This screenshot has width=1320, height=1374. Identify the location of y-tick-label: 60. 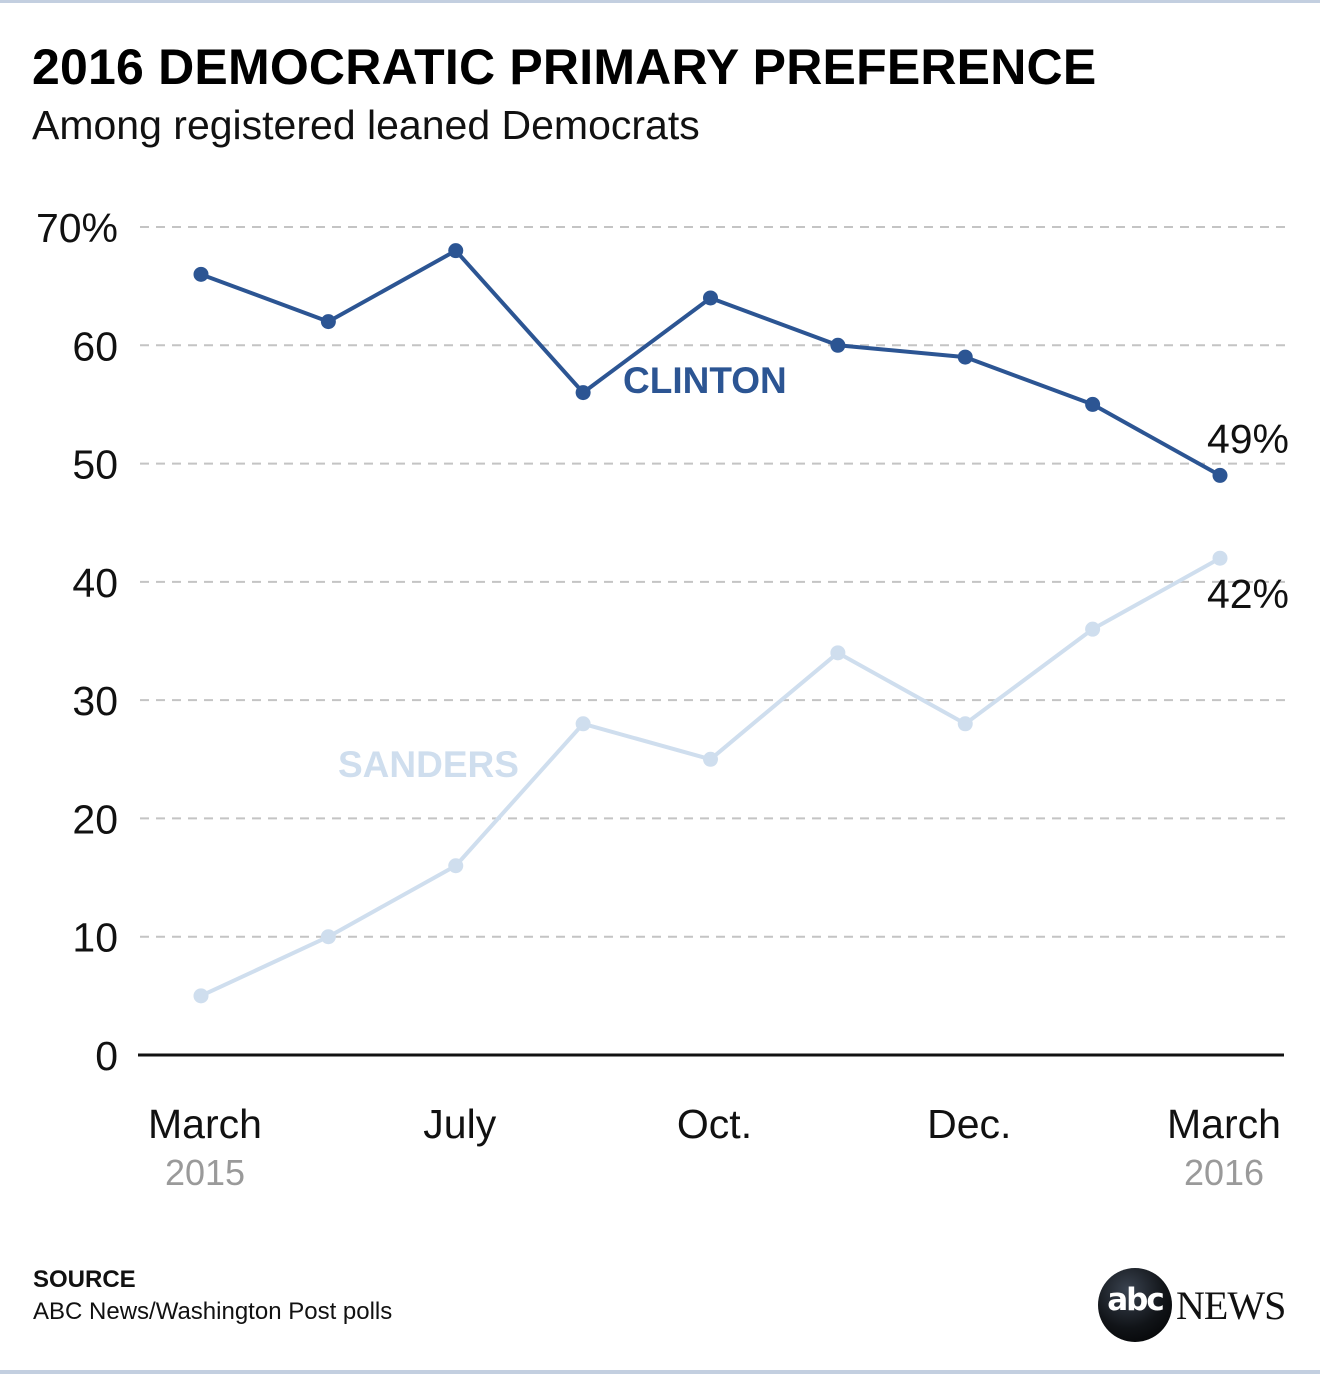
(95, 346).